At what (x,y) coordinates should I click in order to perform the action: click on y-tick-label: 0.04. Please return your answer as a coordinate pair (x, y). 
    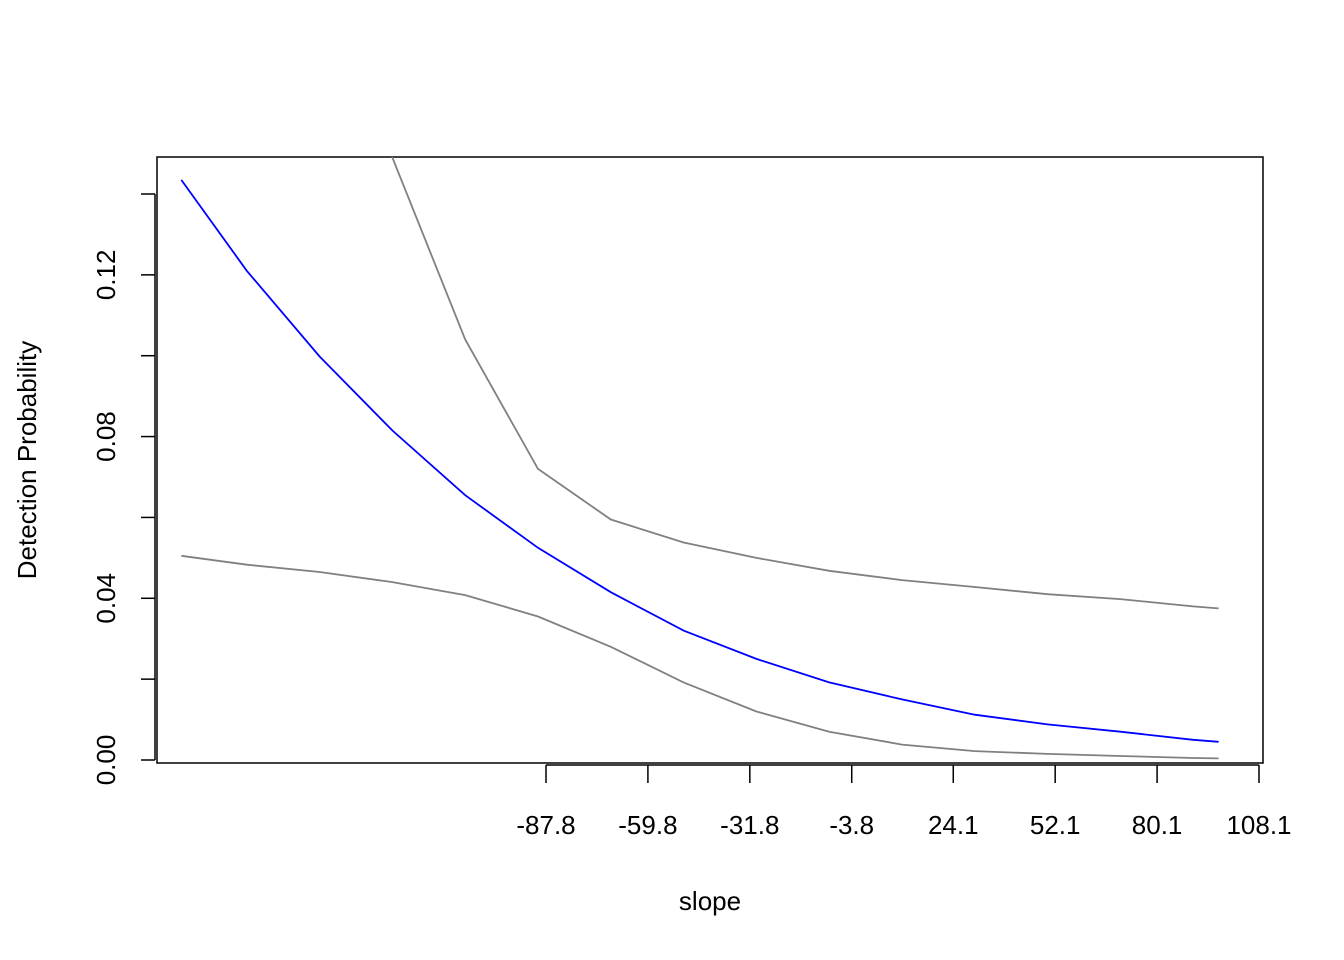
    Looking at the image, I should click on (106, 598).